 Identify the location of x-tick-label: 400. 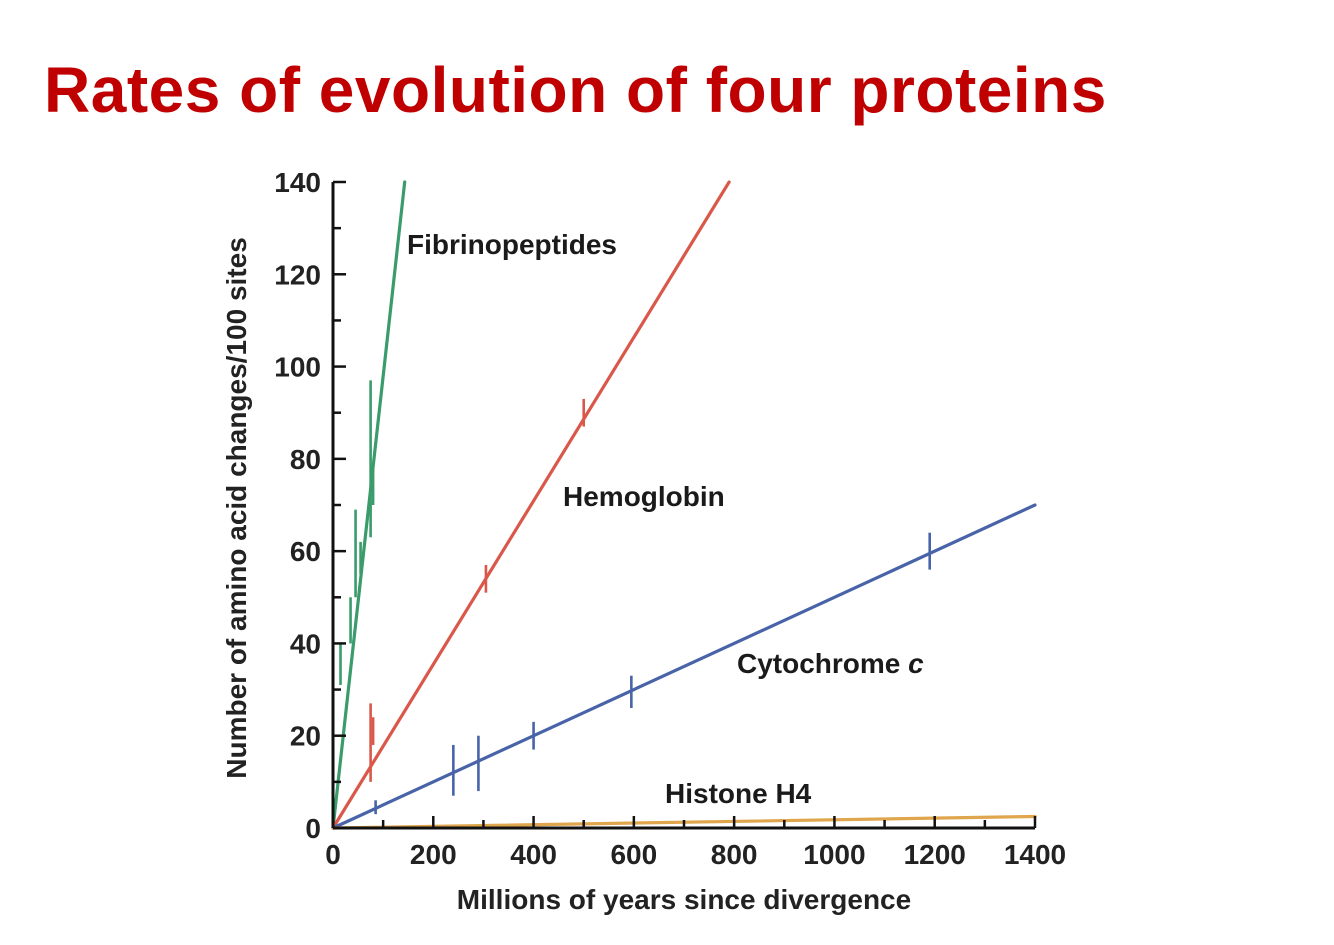
(533, 854).